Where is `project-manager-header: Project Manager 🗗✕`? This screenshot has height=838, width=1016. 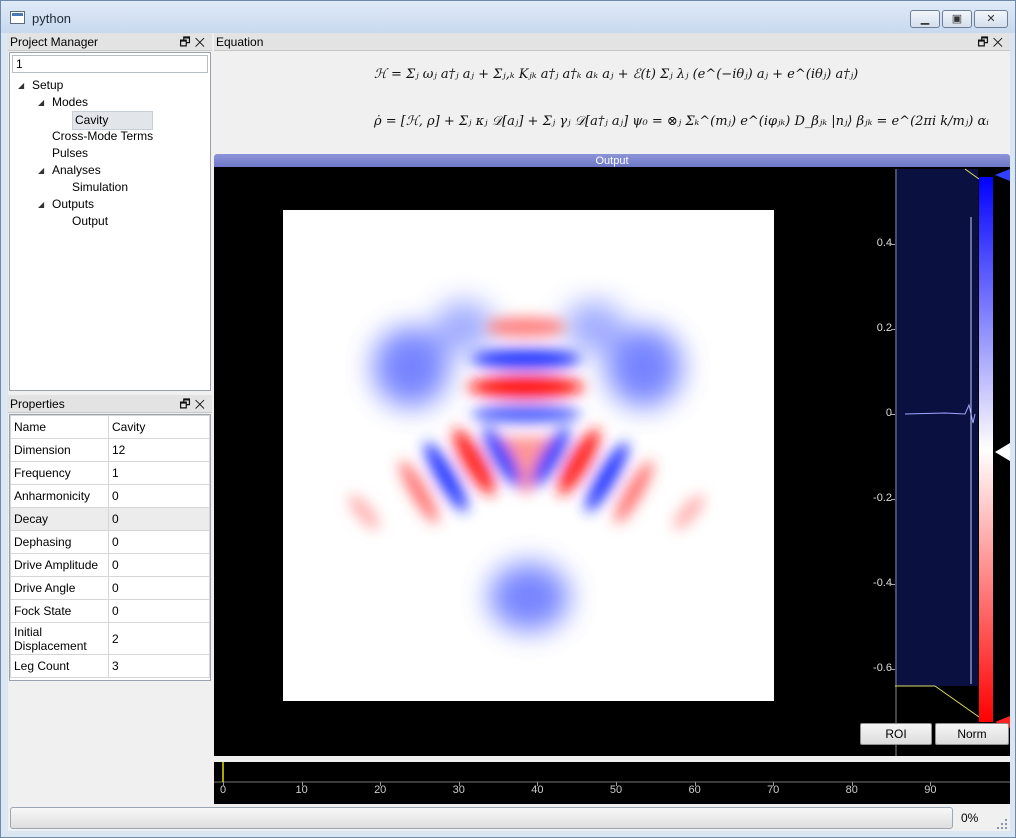 project-manager-header: Project Manager 🗗✕ is located at coordinates (110, 42).